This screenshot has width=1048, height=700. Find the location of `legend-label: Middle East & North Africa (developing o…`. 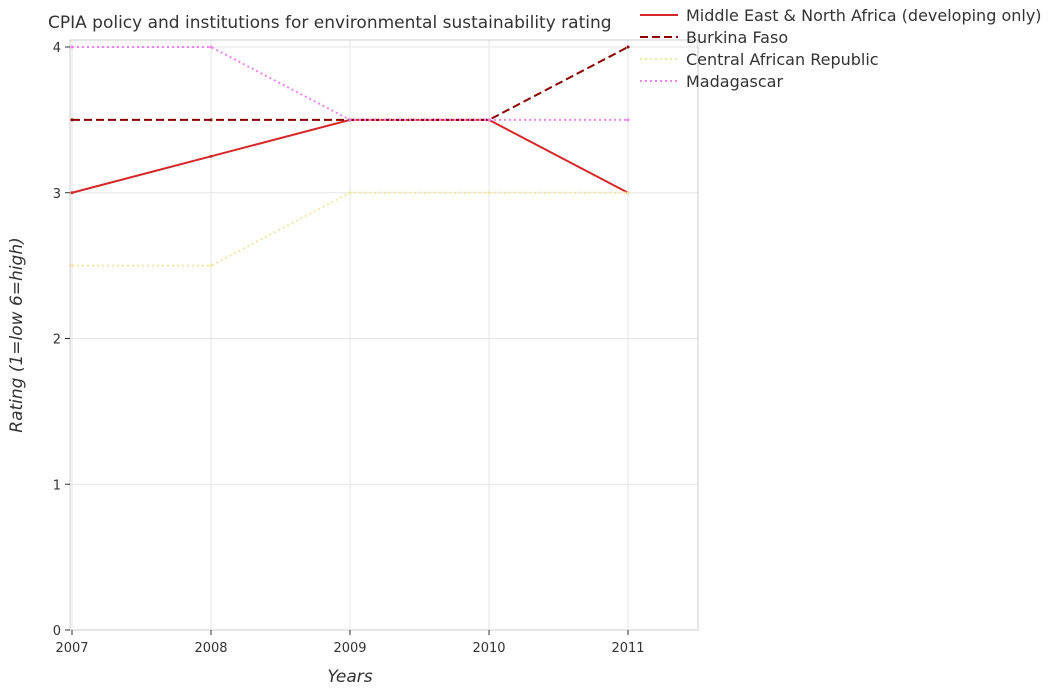

legend-label: Middle East & North Africa (developing o… is located at coordinates (864, 15).